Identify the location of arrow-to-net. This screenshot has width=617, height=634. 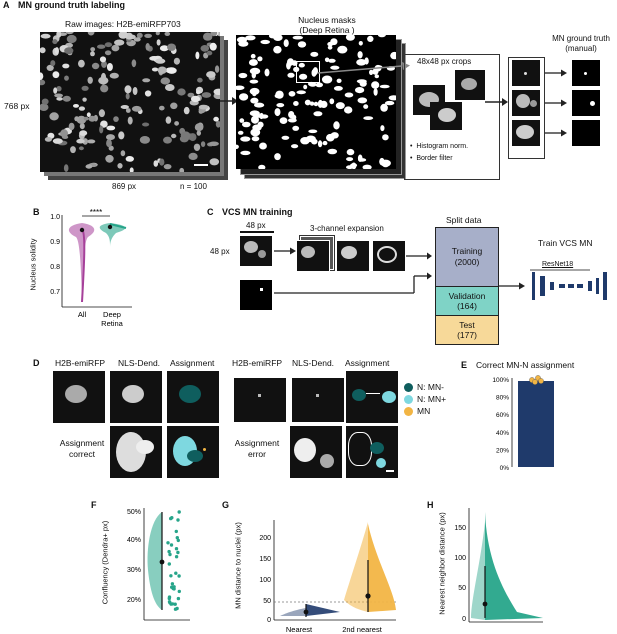
(512, 286).